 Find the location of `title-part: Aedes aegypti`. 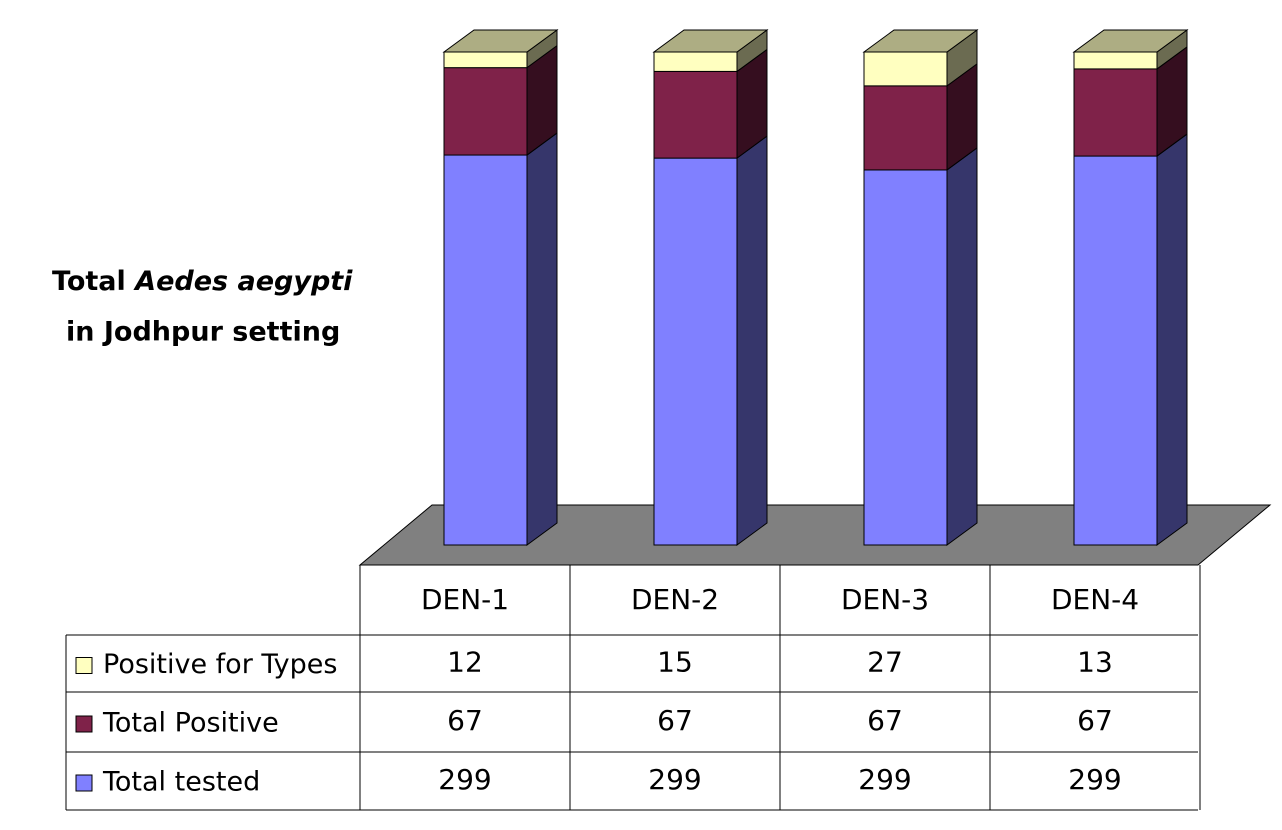

title-part: Aedes aegypti is located at coordinates (243, 281).